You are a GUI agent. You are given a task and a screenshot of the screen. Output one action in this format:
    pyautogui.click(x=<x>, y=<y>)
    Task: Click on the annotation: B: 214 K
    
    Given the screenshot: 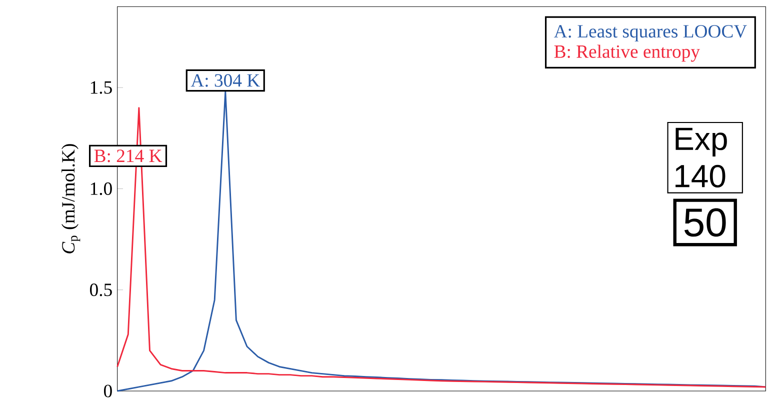 What is the action you would take?
    pyautogui.click(x=128, y=156)
    